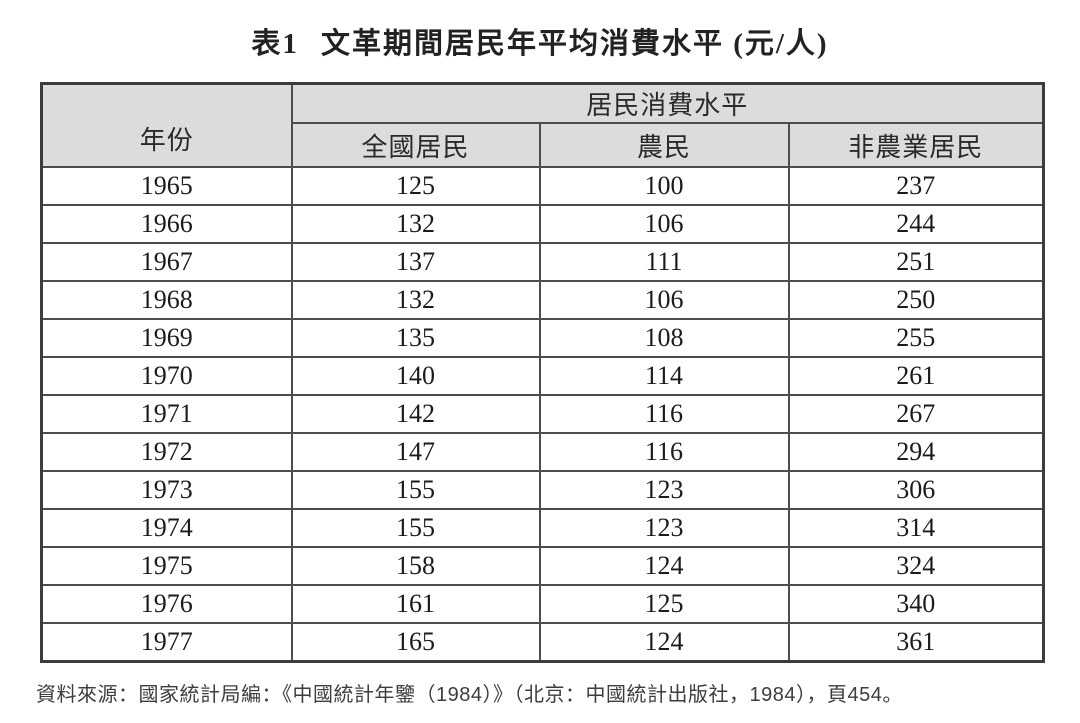 The image size is (1080, 723). I want to click on sub-header-row: 全國居民 農民 非農業居民, so click(543, 145).